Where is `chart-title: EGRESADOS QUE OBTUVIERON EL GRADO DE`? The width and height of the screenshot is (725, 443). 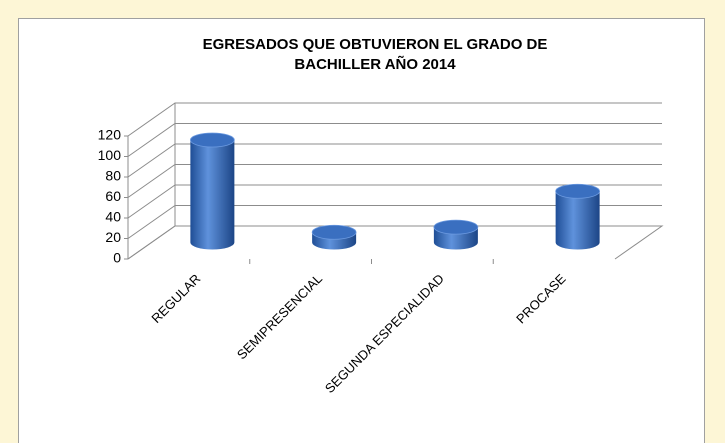 chart-title: EGRESADOS QUE OBTUVIERON EL GRADO DE is located at coordinates (375, 44).